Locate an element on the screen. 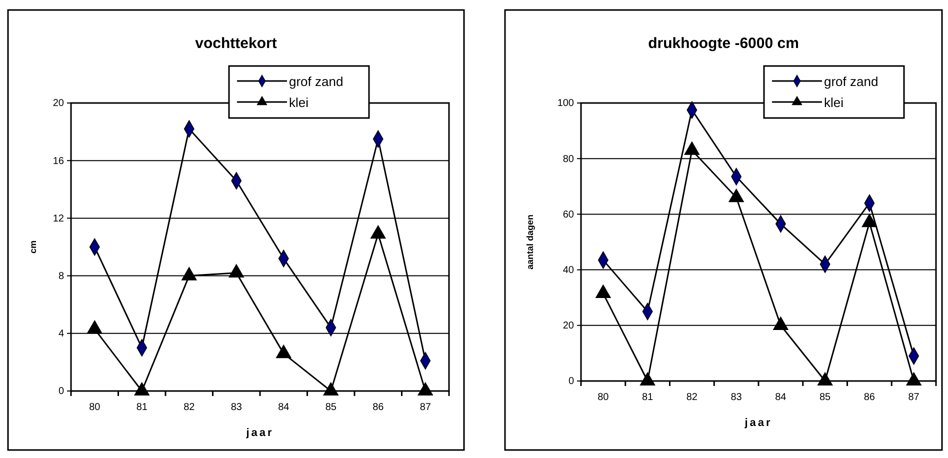 The height and width of the screenshot is (458, 948). y-tick-label: 8 is located at coordinates (61, 276).